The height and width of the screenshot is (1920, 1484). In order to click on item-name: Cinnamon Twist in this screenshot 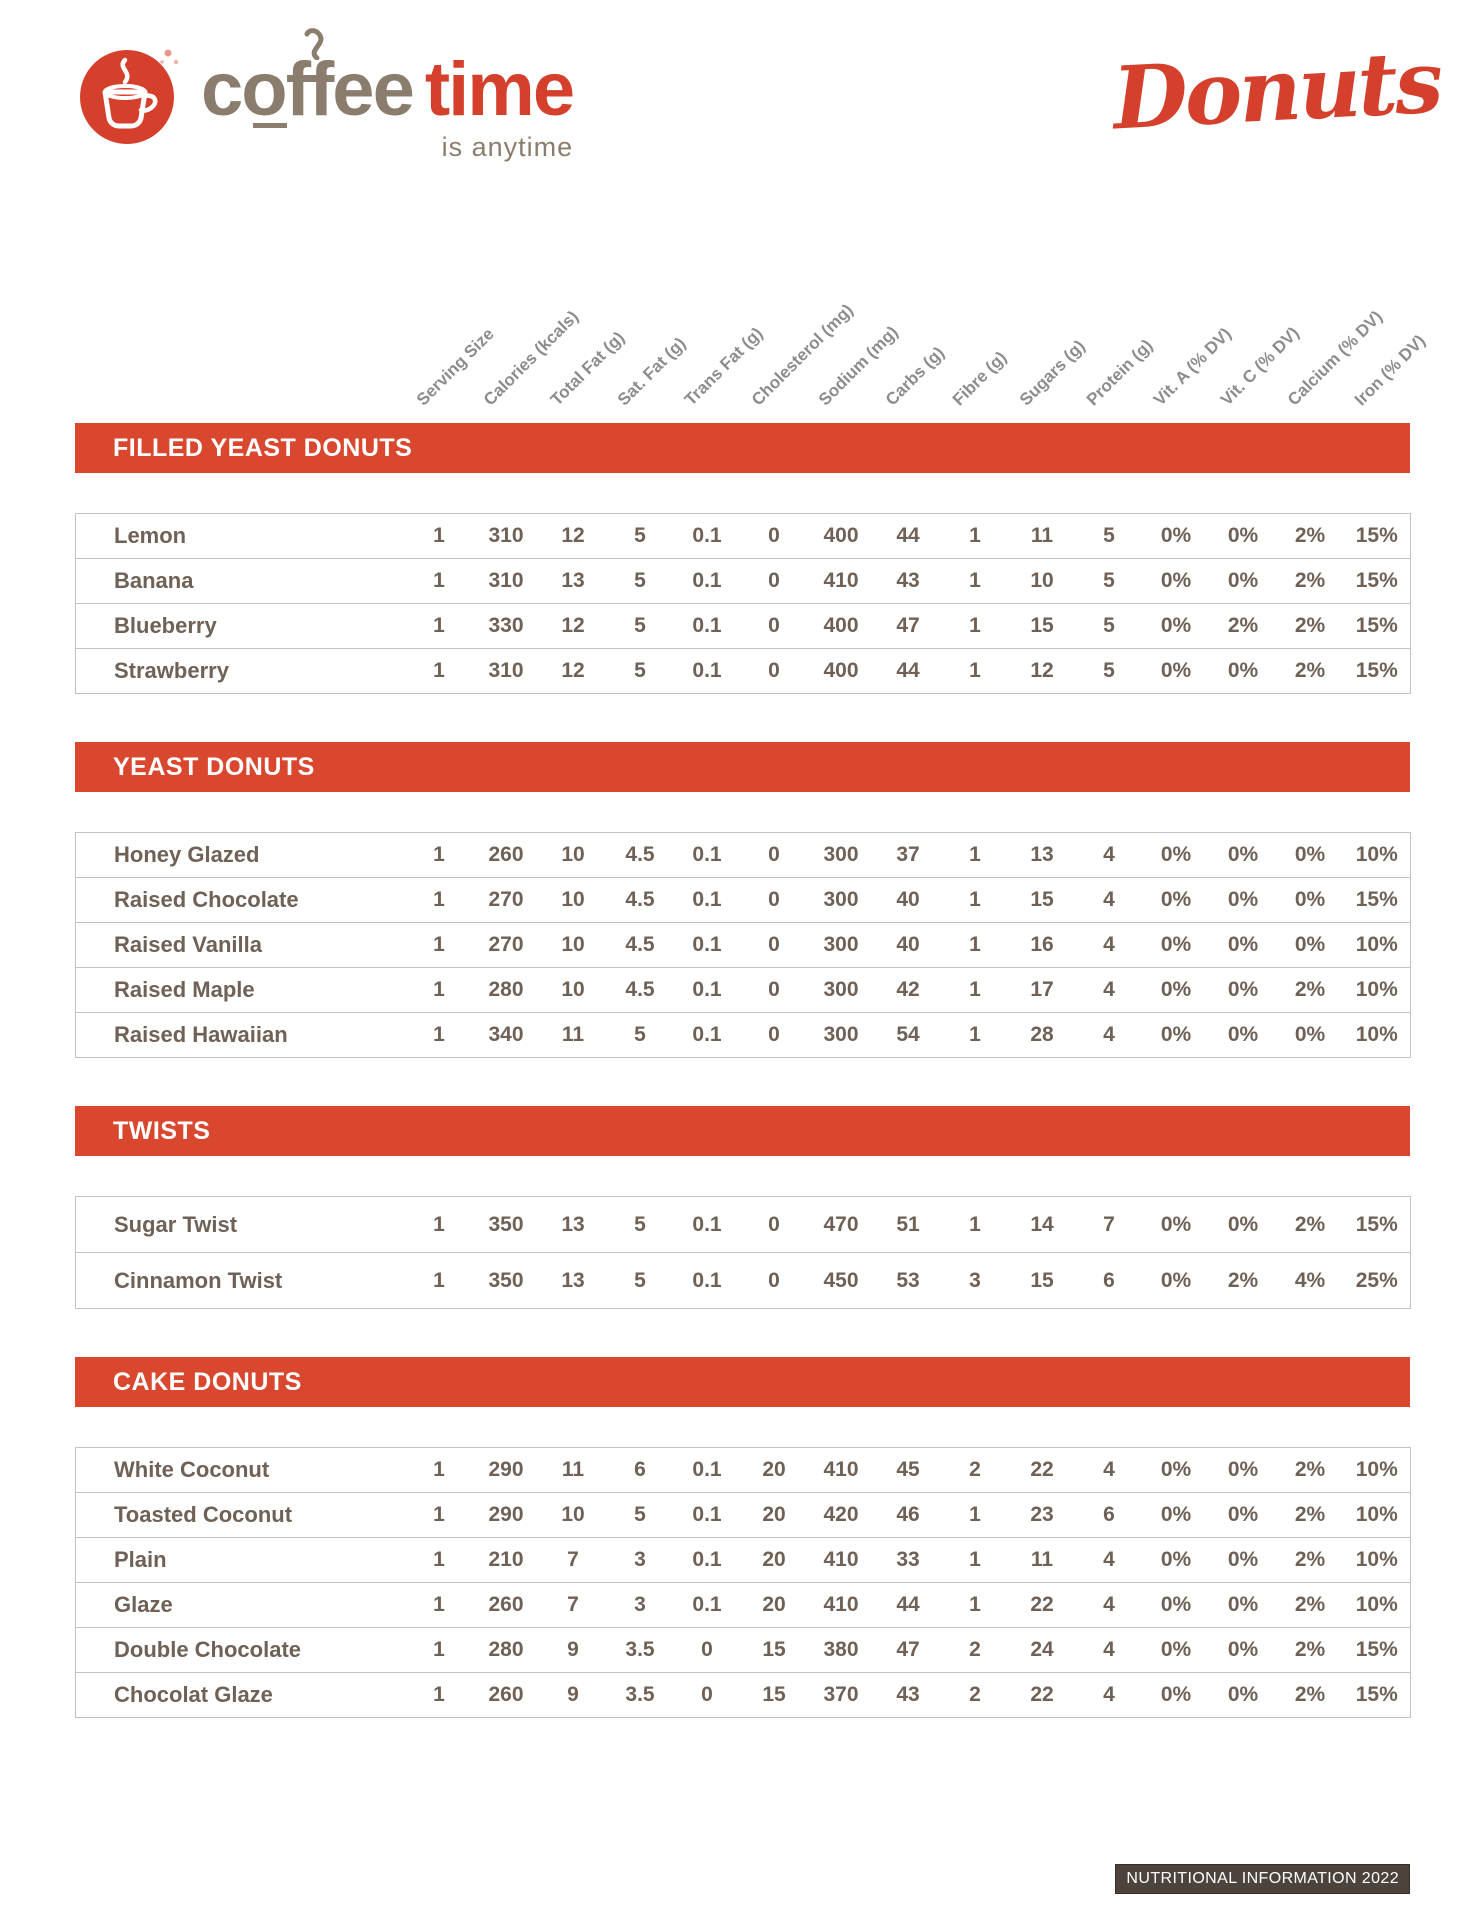, I will do `click(240, 1280)`.